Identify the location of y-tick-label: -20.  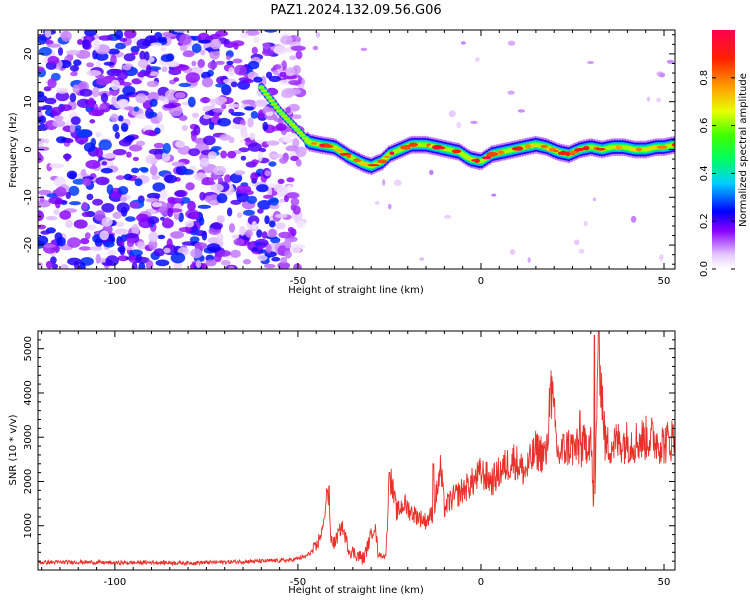
(28, 245).